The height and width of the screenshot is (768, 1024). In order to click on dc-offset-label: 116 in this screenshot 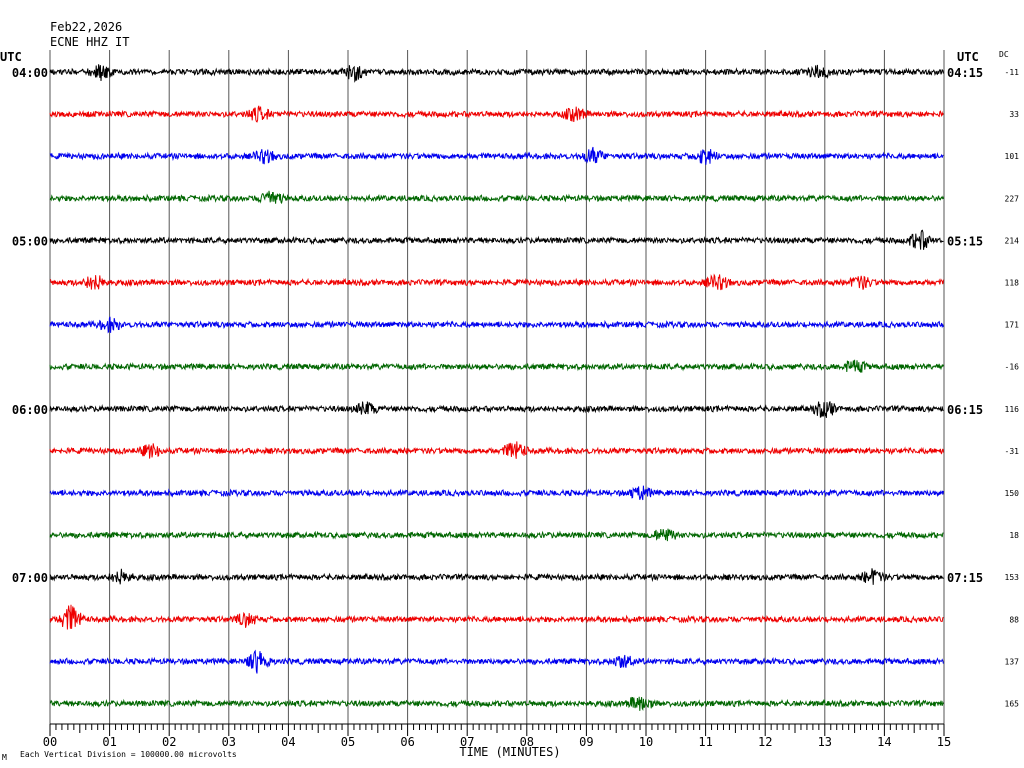, I will do `click(1012, 409)`.